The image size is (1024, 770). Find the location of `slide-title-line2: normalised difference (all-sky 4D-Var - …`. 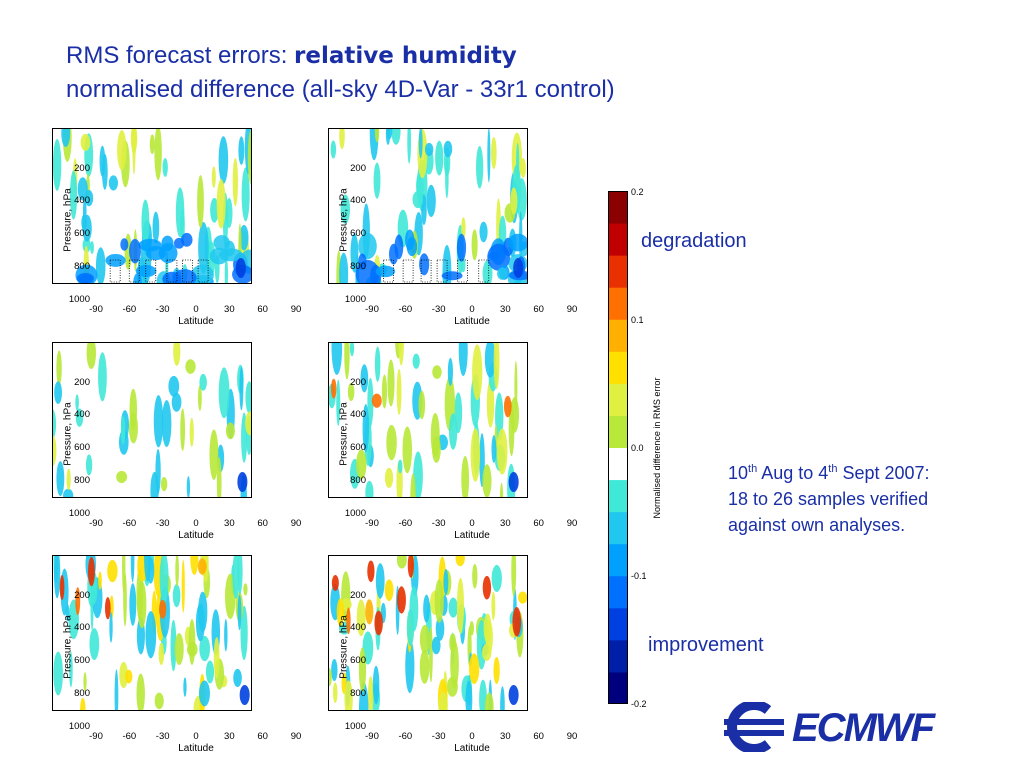

slide-title-line2: normalised difference (all-sky 4D-Var - … is located at coordinates (340, 89).